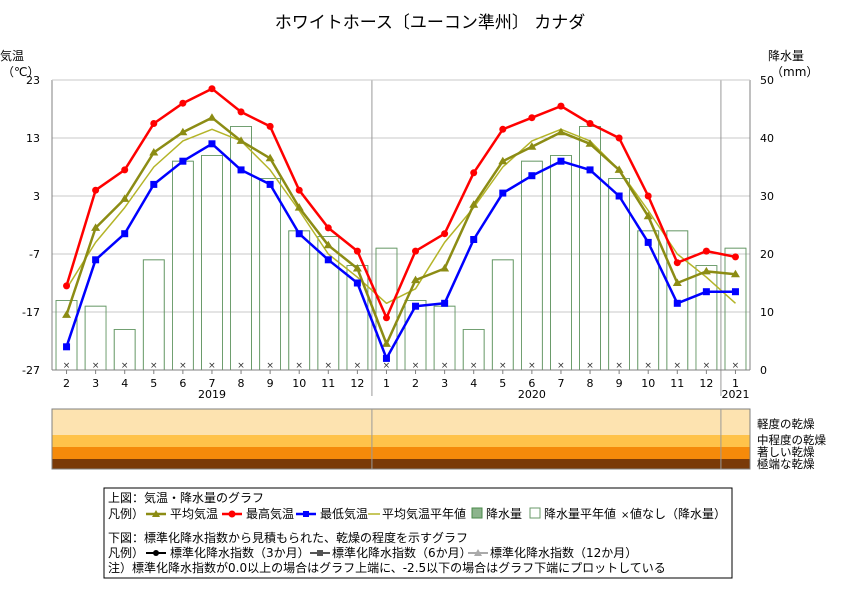 The image size is (850, 590). Describe the element at coordinates (767, 254) in the screenshot. I see `y-right-tick-label: 20` at that location.